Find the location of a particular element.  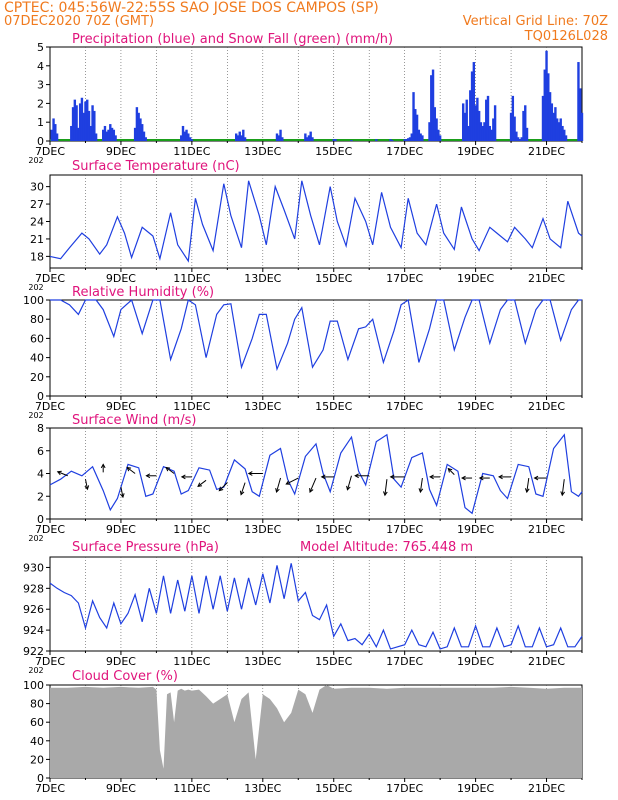

panel-1-xtick-label: 17DEC is located at coordinates (404, 278).